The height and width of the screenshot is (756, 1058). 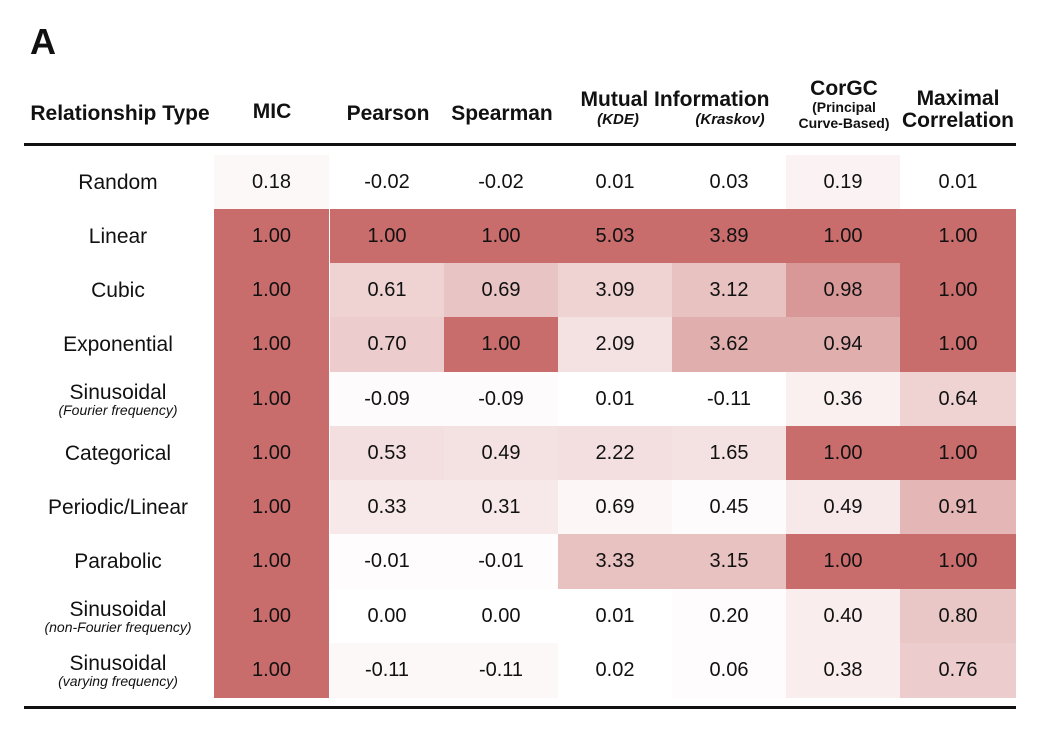 I want to click on row-label: Cubic, so click(x=118, y=290).